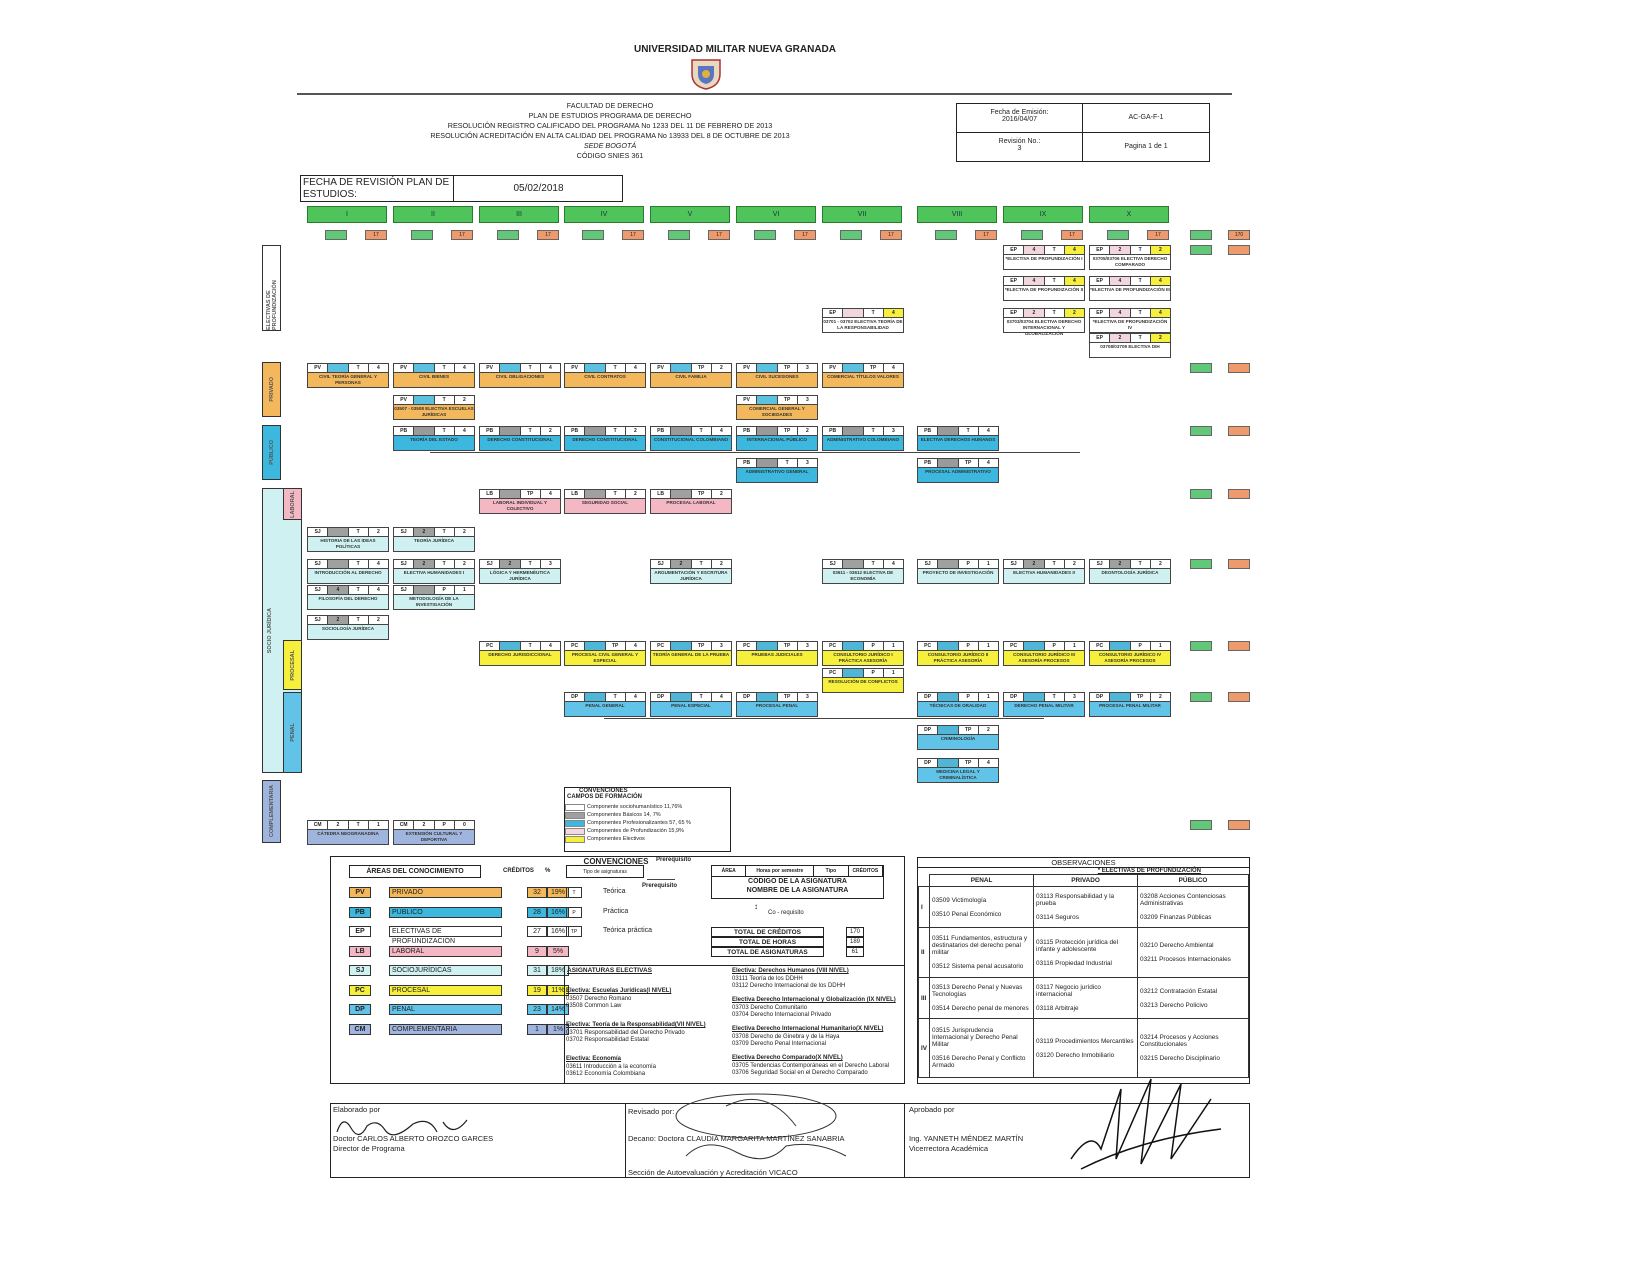 The width and height of the screenshot is (1650, 1275). Describe the element at coordinates (520, 571) in the screenshot. I see `course-box: SJ 2 T 3 LÓGICA Y HERMENÉUTICA JURÍDICA` at that location.